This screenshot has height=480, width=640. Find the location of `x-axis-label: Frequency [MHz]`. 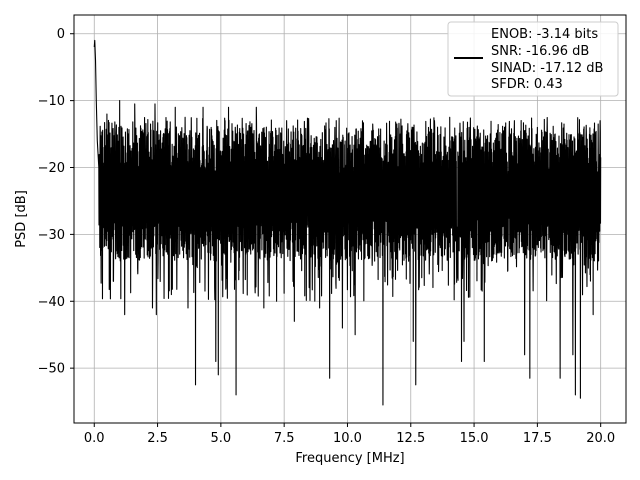

x-axis-label: Frequency [MHz] is located at coordinates (349, 458).